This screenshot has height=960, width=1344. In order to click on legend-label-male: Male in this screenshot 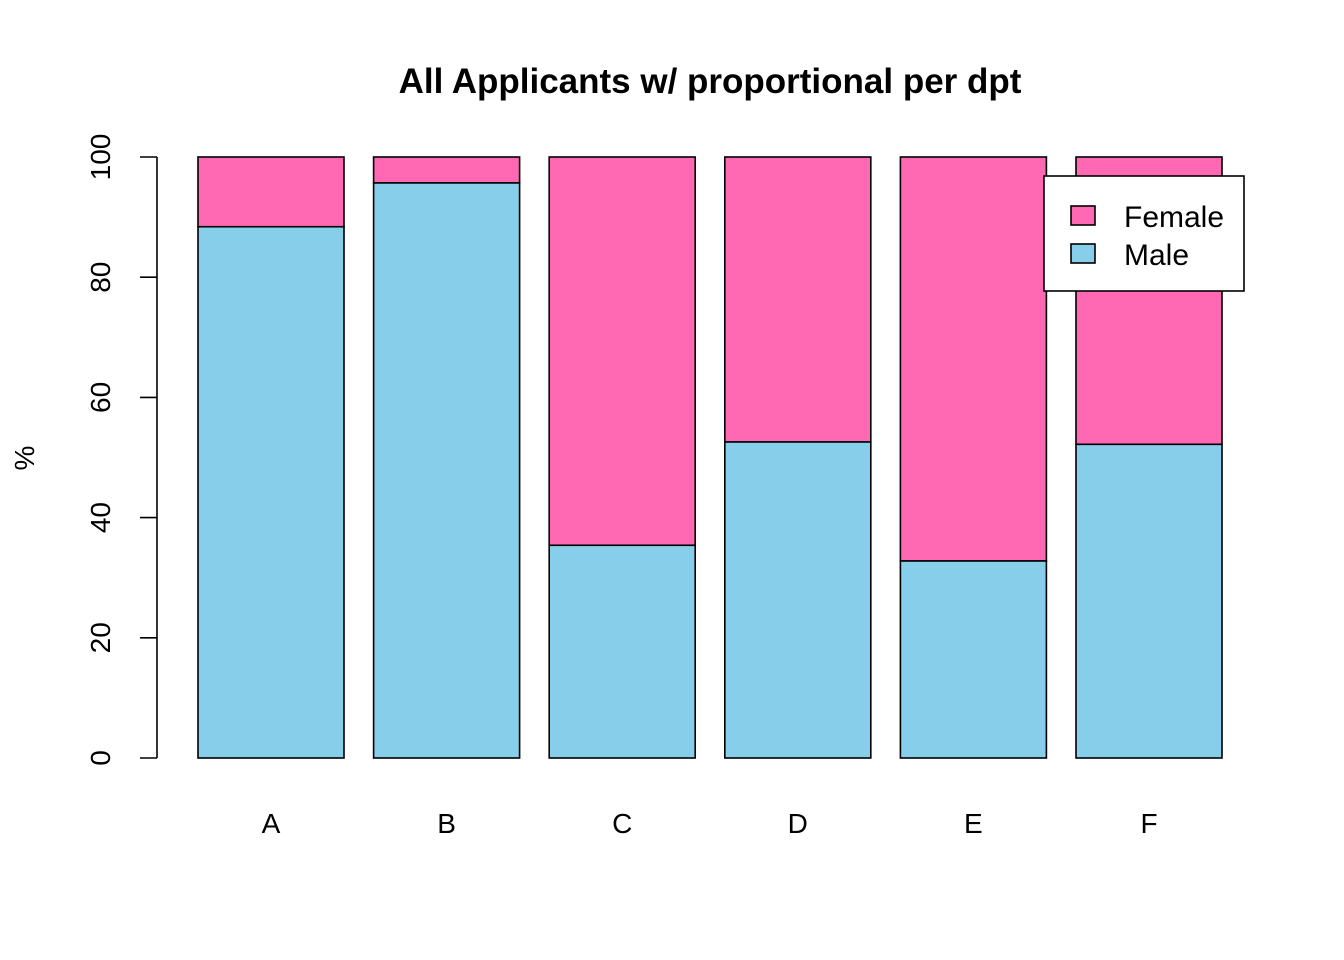, I will do `click(1156, 255)`.